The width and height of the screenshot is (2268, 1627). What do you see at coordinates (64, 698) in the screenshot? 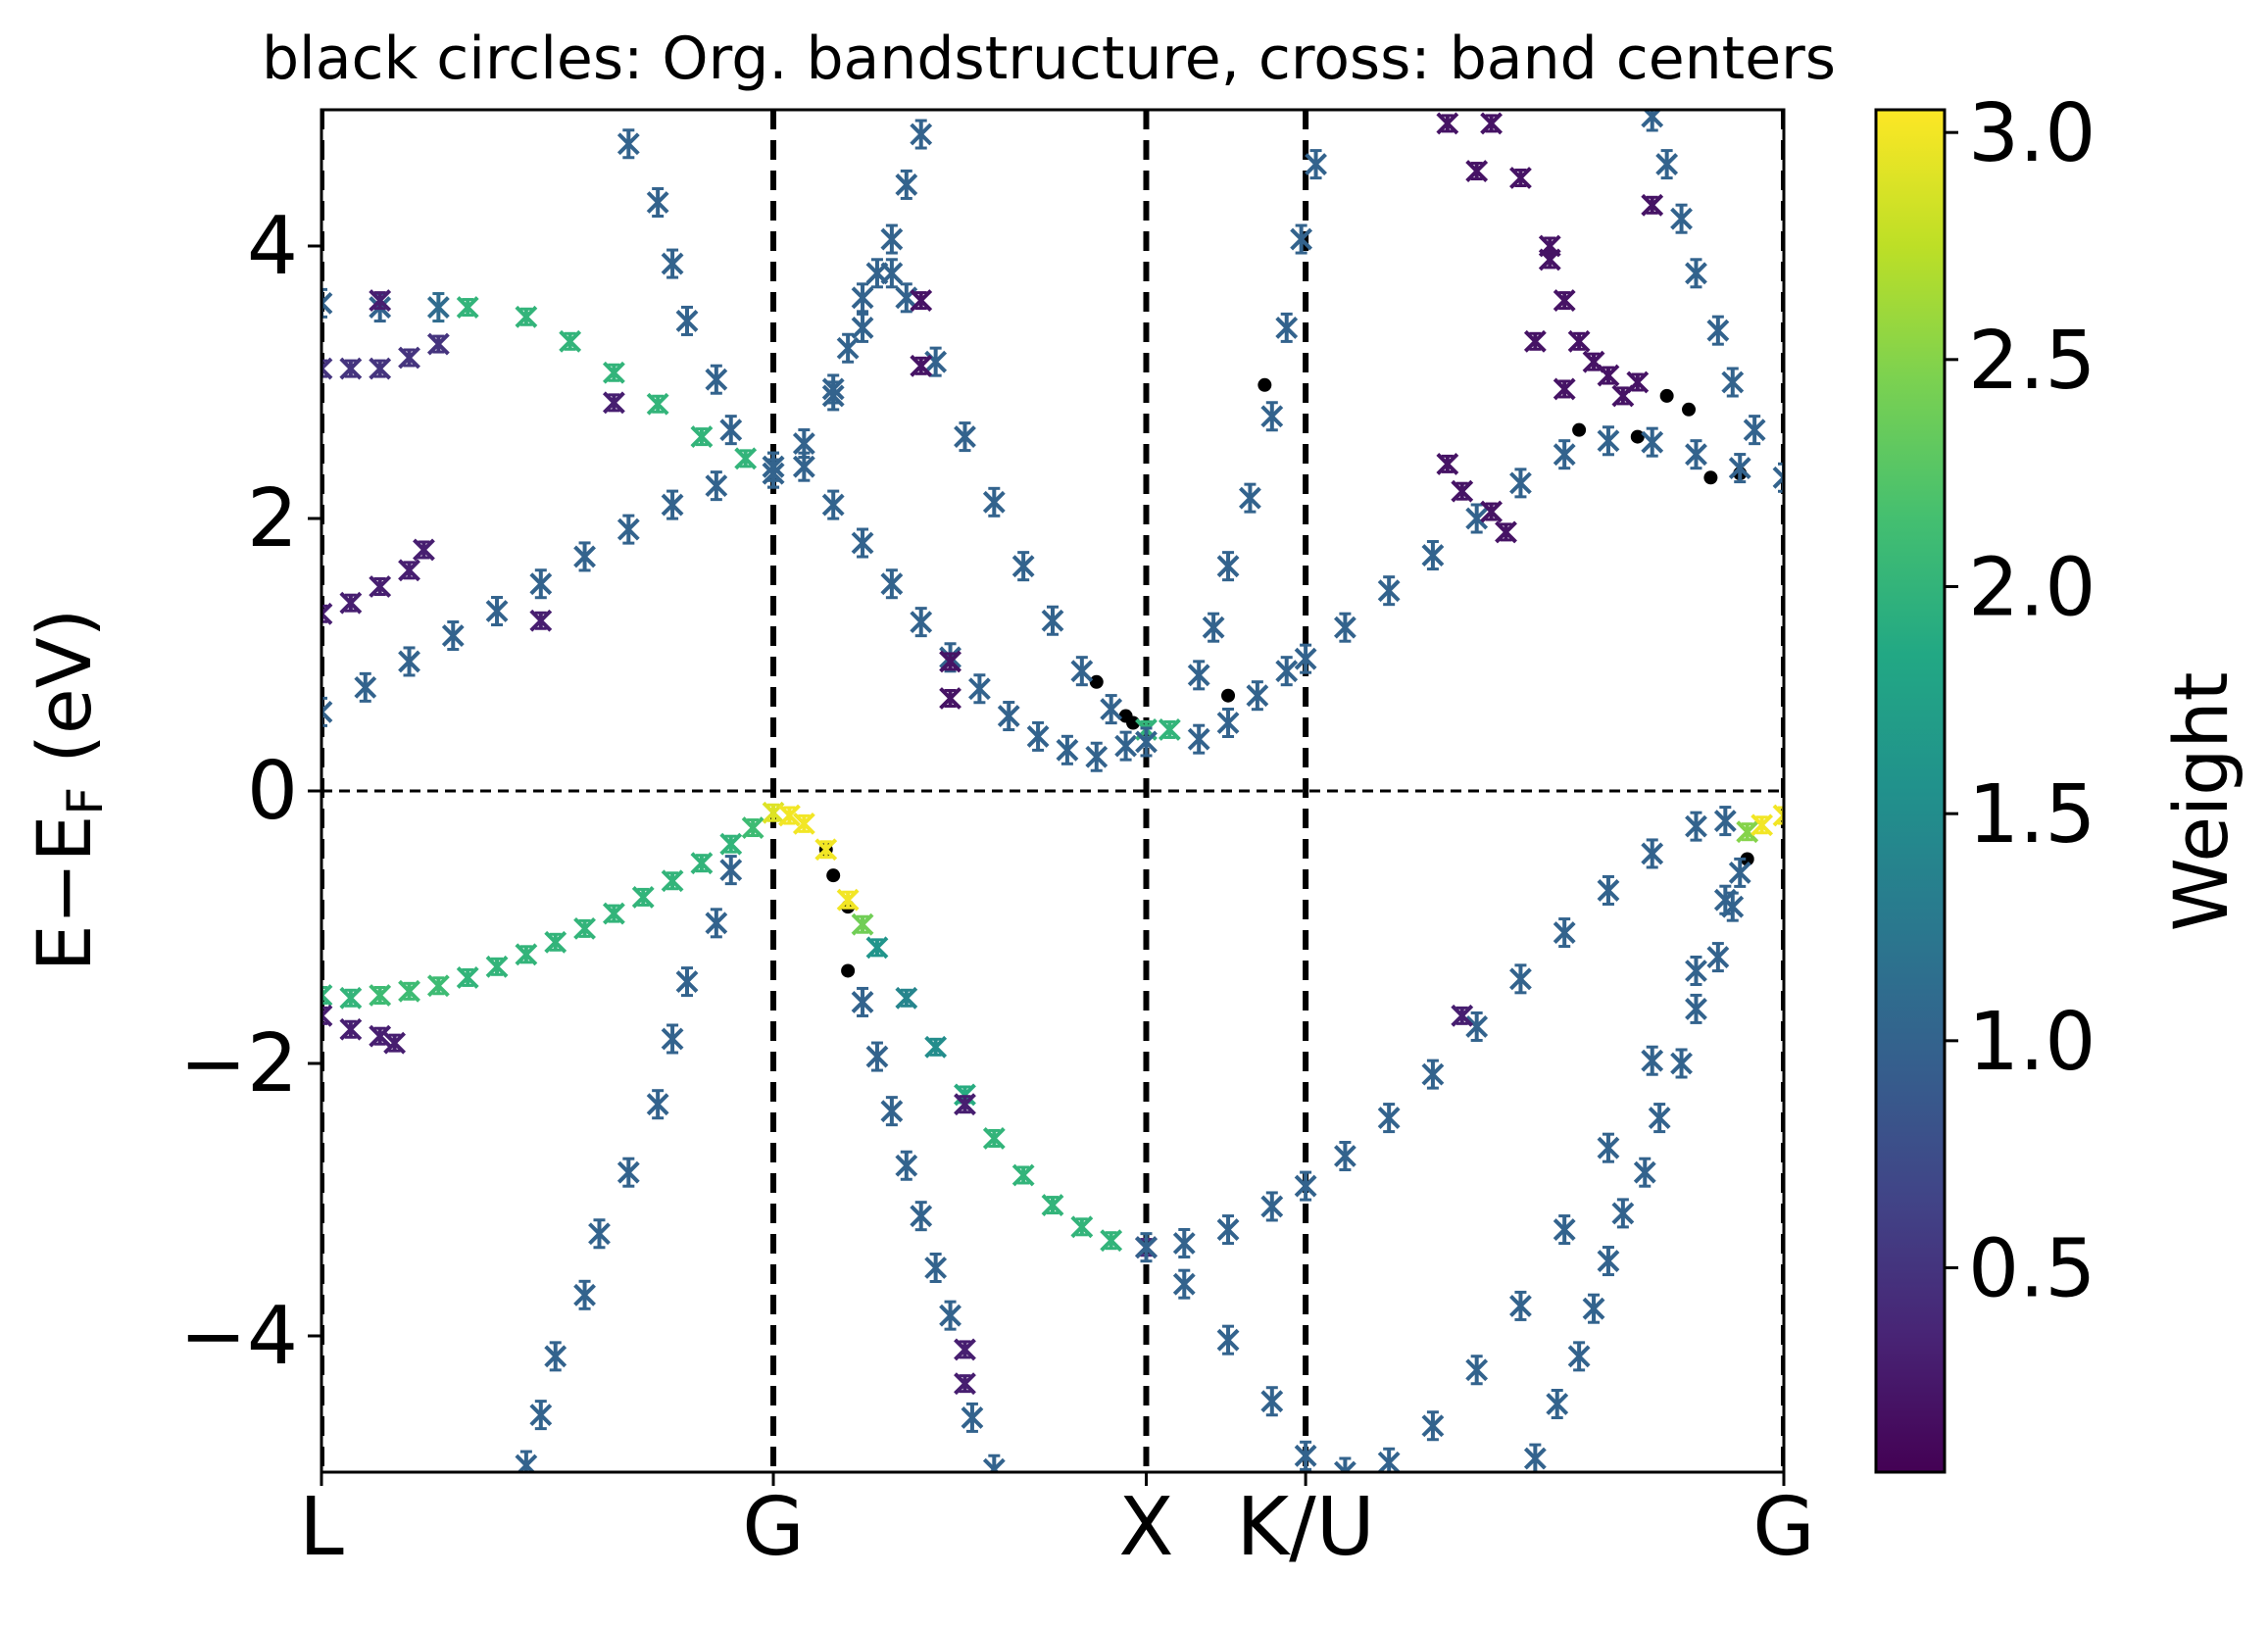
I see `y-axis-label-unit: (eV)` at bounding box center [64, 698].